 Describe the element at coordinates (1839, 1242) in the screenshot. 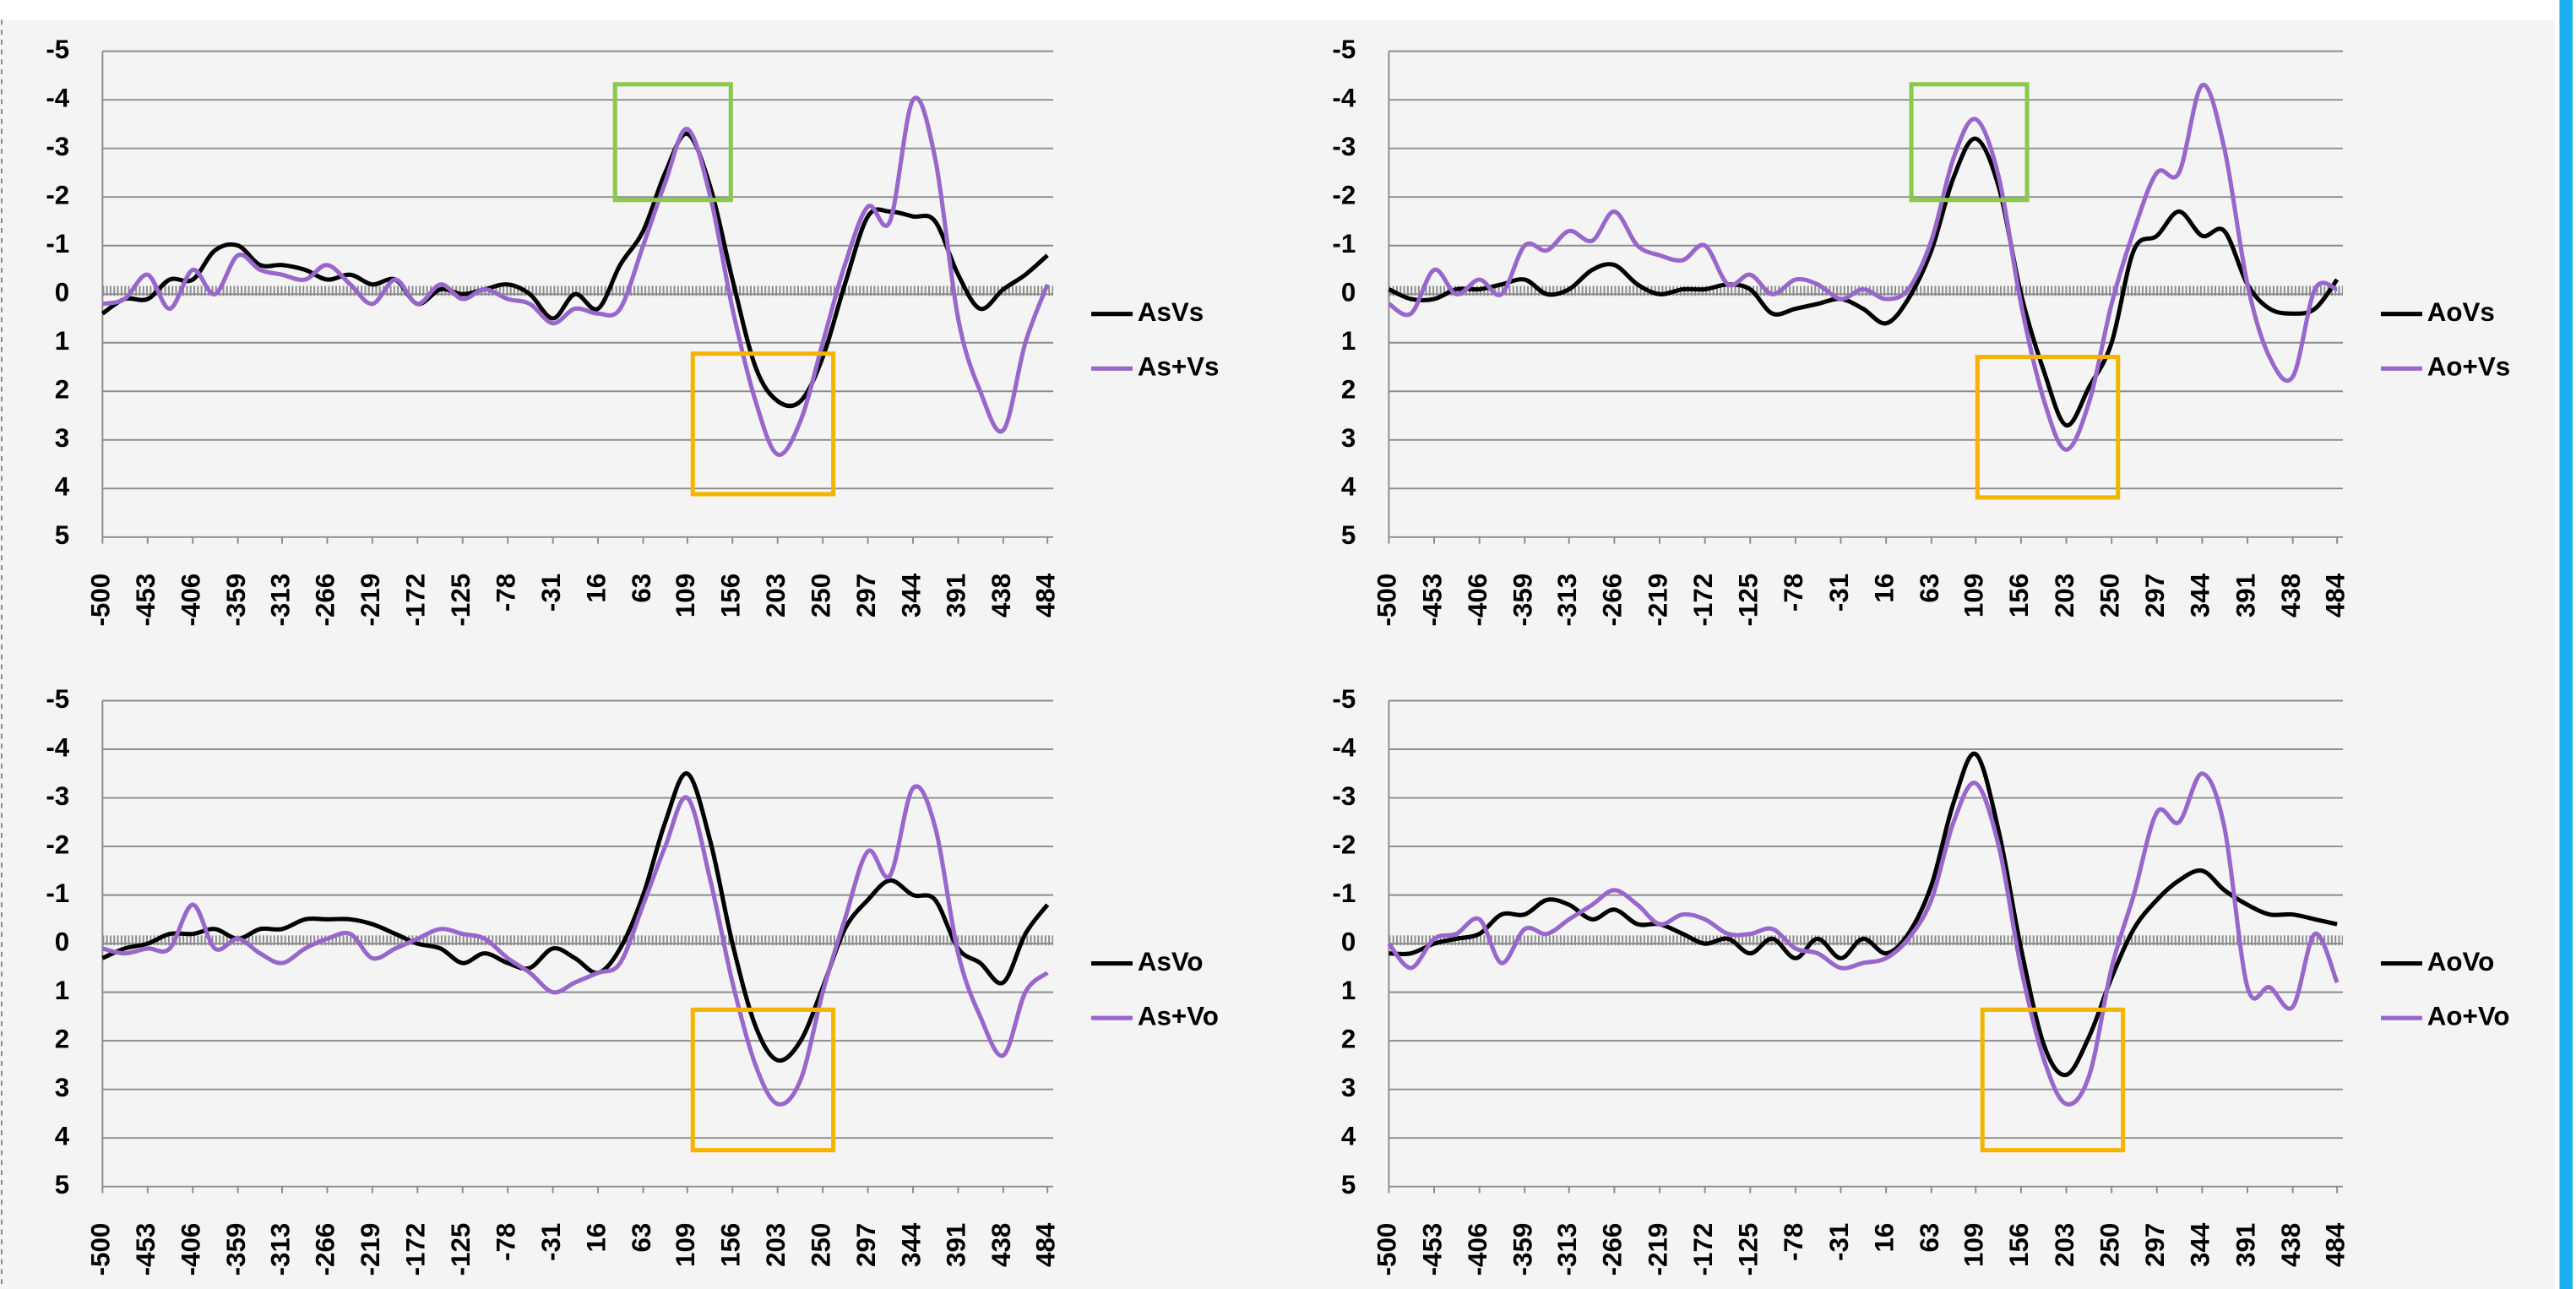

I see `x-tick-label: -31` at that location.